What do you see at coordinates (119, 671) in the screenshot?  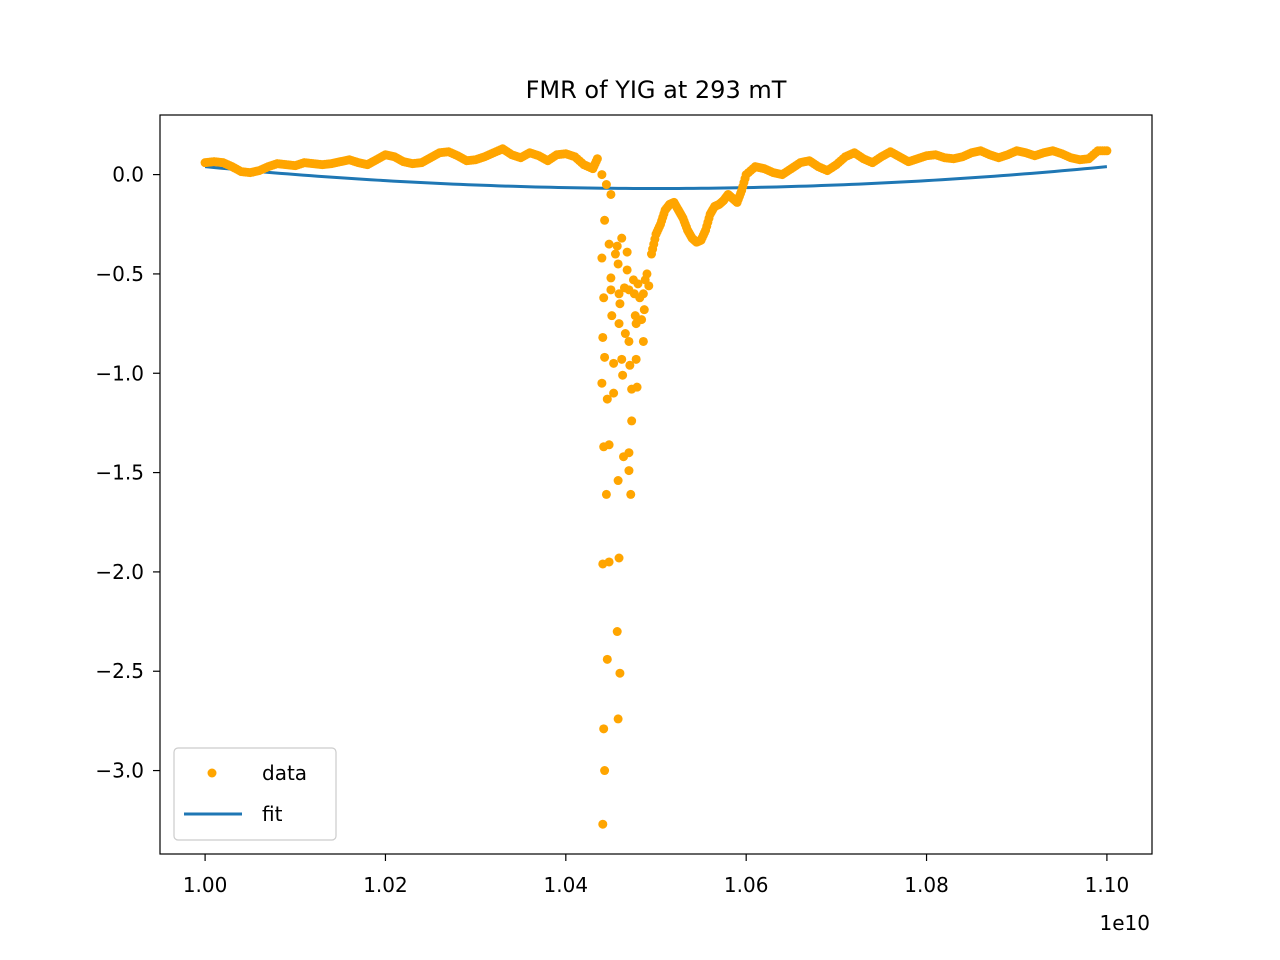 I see `y-tick-label: −2.5` at bounding box center [119, 671].